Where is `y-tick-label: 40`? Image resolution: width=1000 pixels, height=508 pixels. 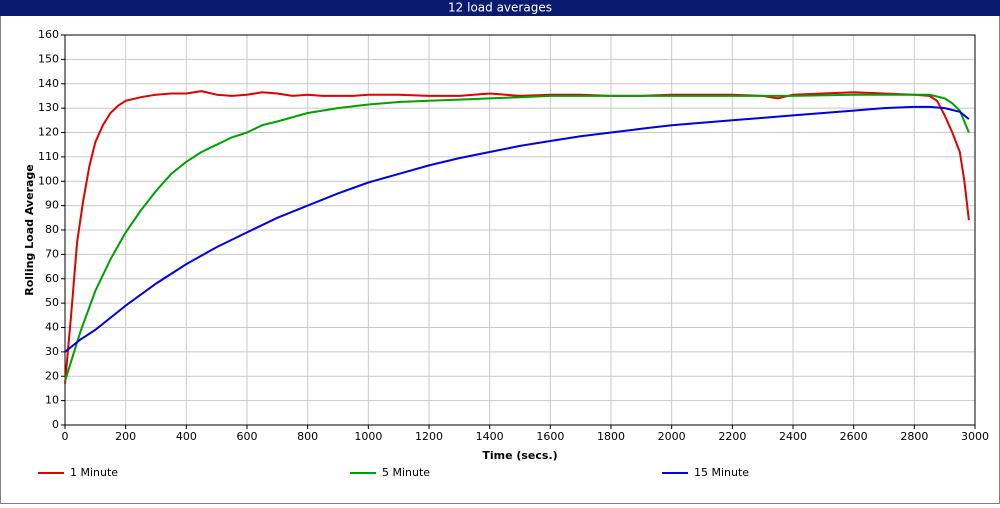 y-tick-label: 40 is located at coordinates (52, 327).